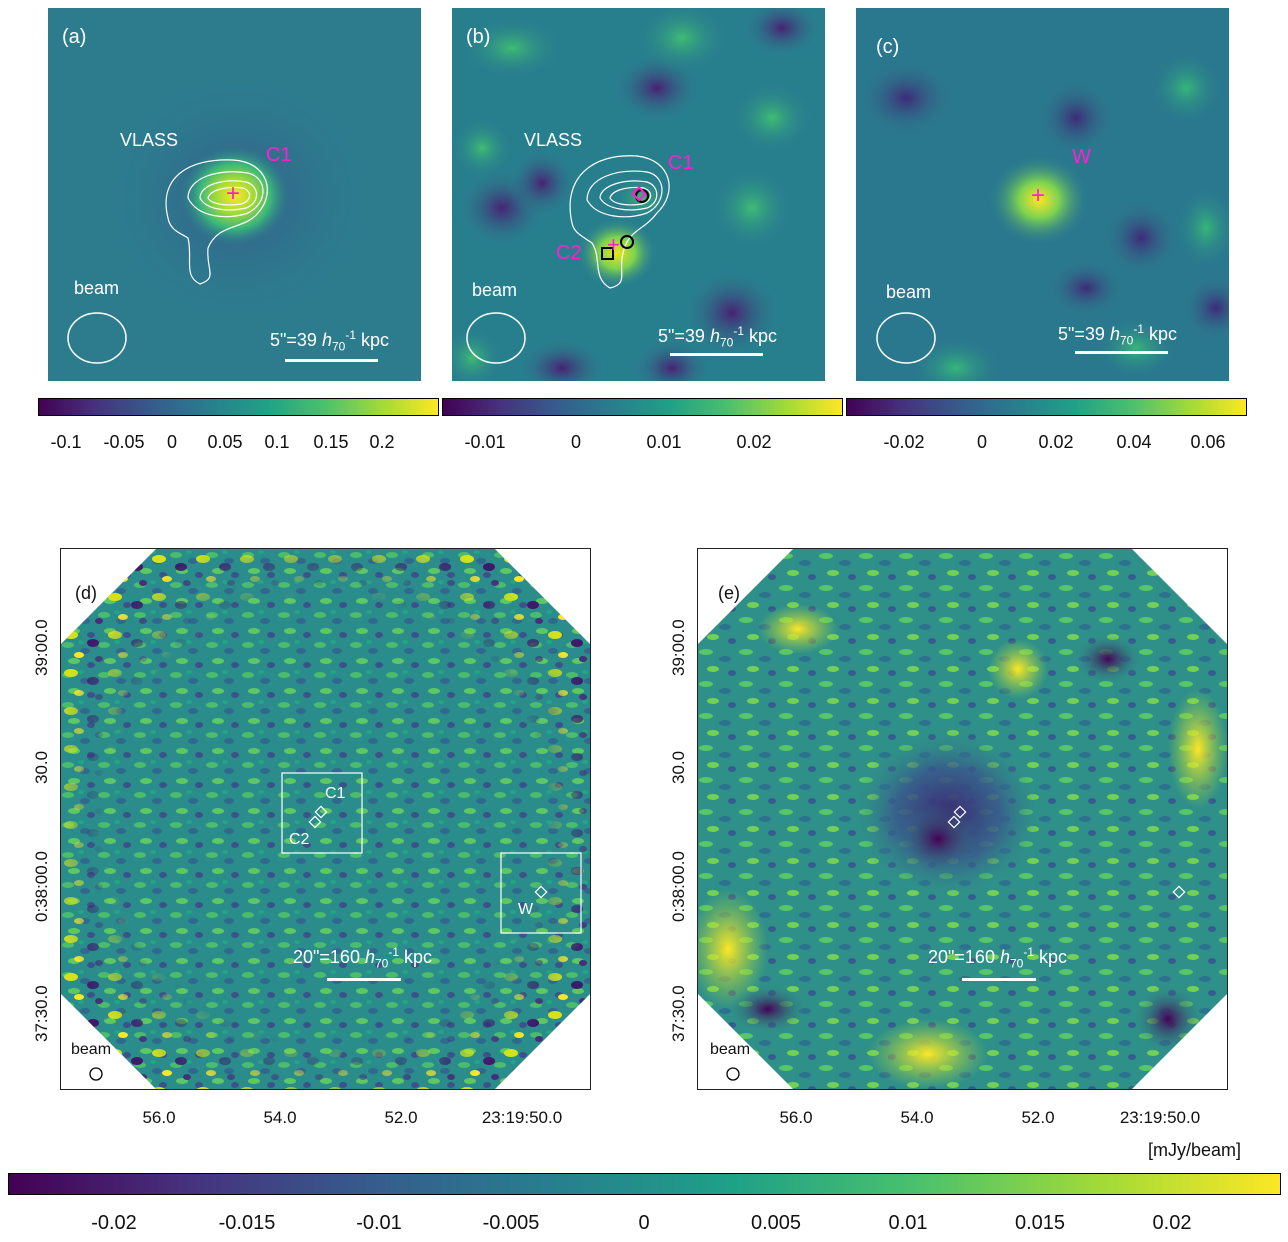 Image resolution: width=1288 pixels, height=1242 pixels. What do you see at coordinates (776, 1223) in the screenshot?
I see `colorbar-bottom-tick: 0.005` at bounding box center [776, 1223].